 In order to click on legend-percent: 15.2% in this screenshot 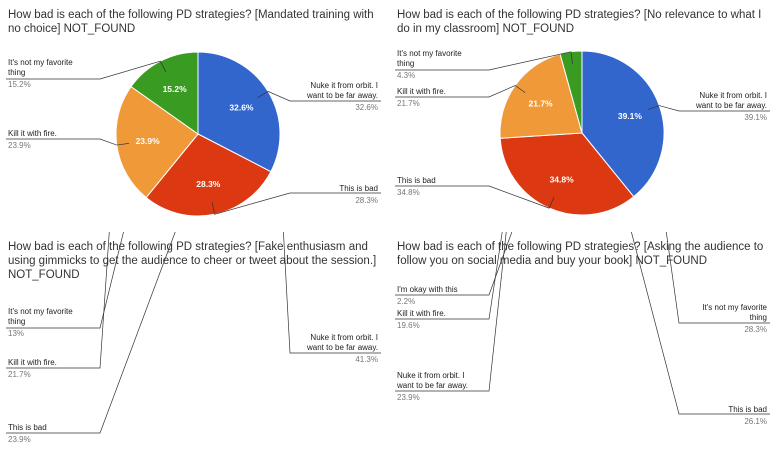, I will do `click(19, 84)`.